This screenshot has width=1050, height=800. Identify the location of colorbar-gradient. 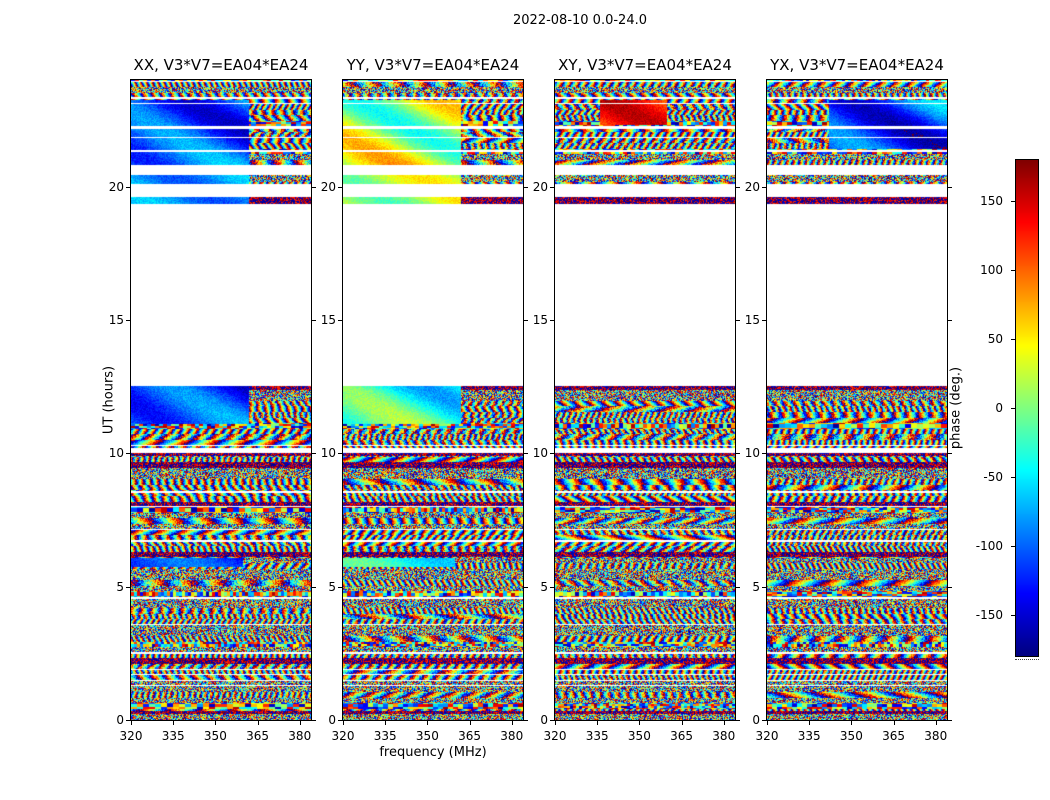
(1027, 408).